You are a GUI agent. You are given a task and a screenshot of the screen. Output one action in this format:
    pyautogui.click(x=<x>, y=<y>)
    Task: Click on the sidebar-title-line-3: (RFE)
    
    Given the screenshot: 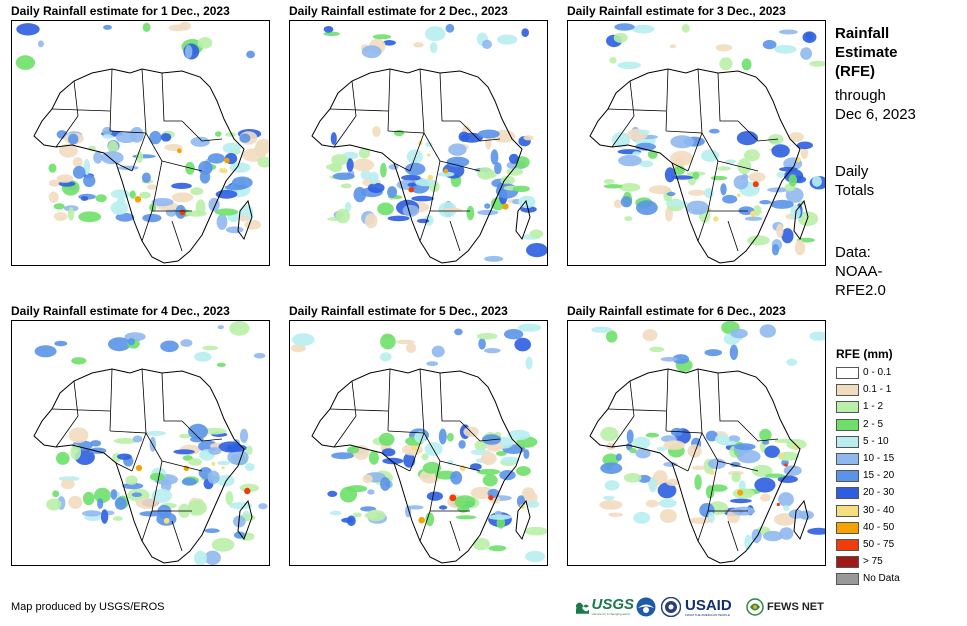 What is the action you would take?
    pyautogui.click(x=855, y=71)
    